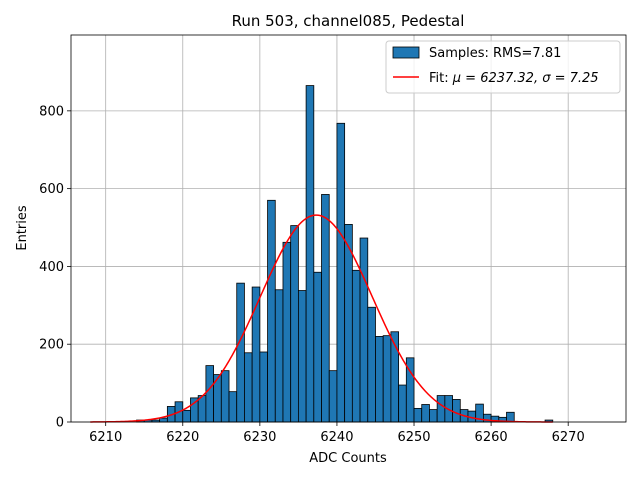  I want to click on chart-title: Run 503, channel085, Pedestal, so click(348, 21).